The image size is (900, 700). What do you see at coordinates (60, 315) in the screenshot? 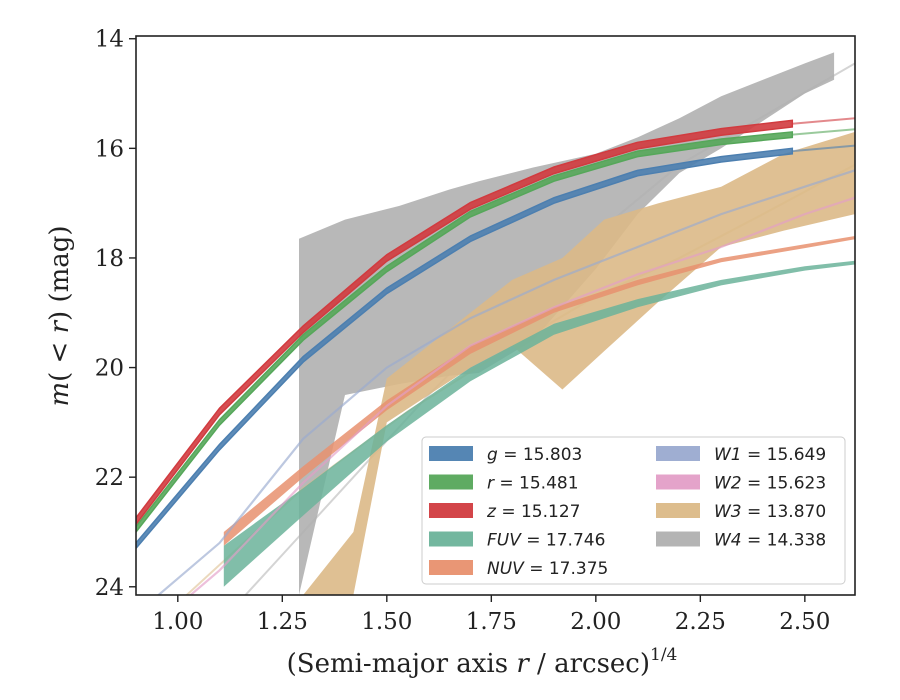
I see `y-axis-label: m( < r) (mag)` at bounding box center [60, 315].